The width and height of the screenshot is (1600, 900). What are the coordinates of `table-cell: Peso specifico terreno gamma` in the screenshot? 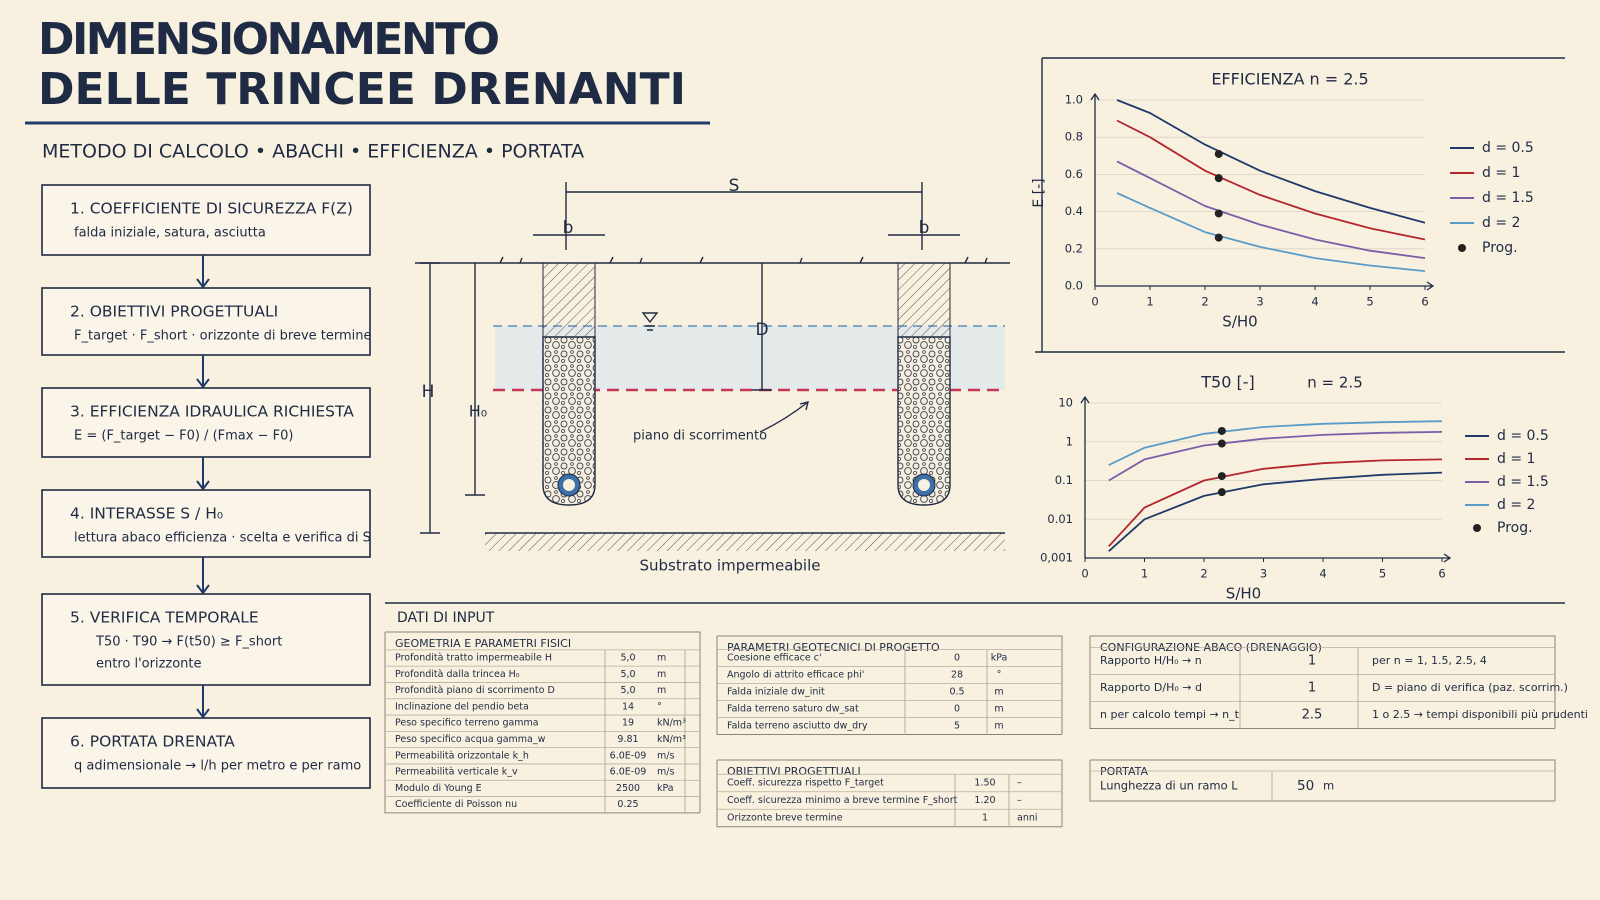 It's located at (467, 723).